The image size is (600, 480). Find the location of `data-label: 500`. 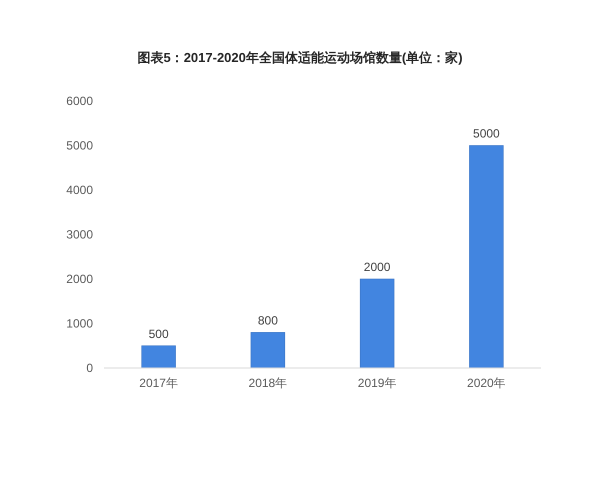

data-label: 500 is located at coordinates (158, 333).